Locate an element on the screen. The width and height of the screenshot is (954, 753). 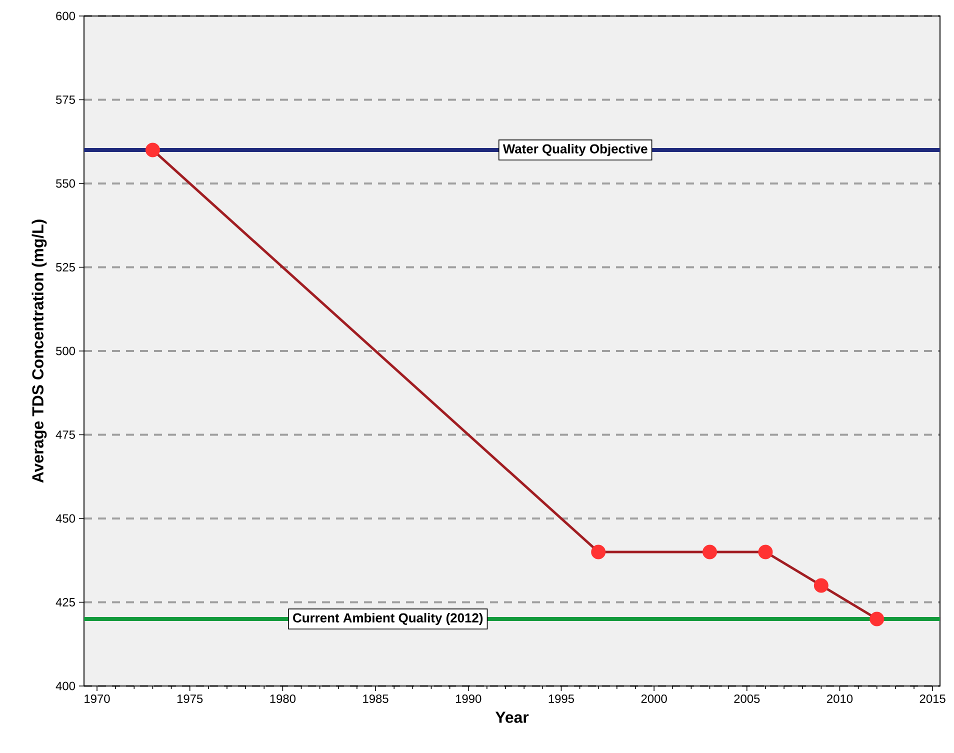
y-tick-label: 425 is located at coordinates (65, 602).